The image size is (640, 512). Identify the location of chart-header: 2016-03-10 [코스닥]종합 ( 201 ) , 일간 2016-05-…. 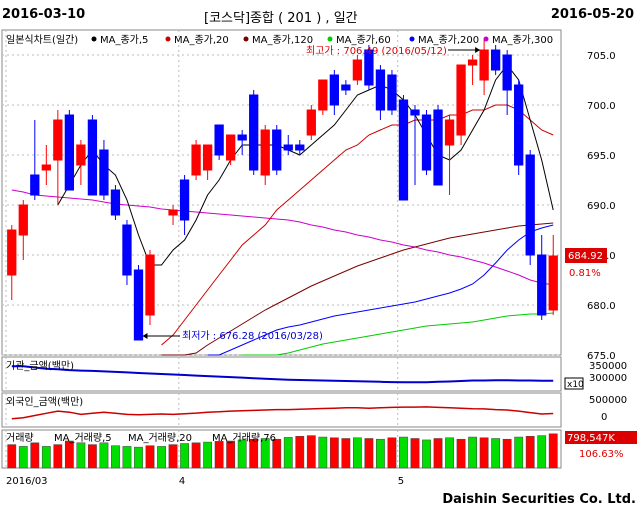
(320, 15).